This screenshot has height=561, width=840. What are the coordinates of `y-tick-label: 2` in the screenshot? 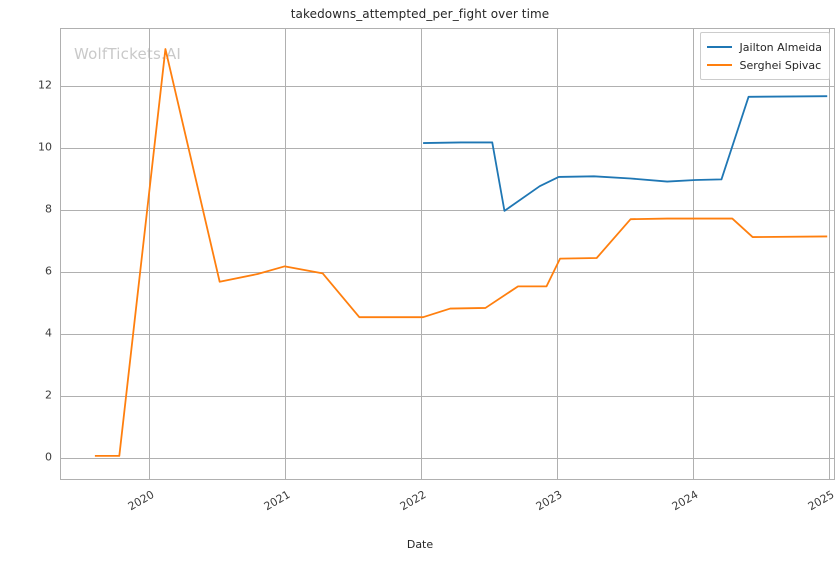 It's located at (48, 395).